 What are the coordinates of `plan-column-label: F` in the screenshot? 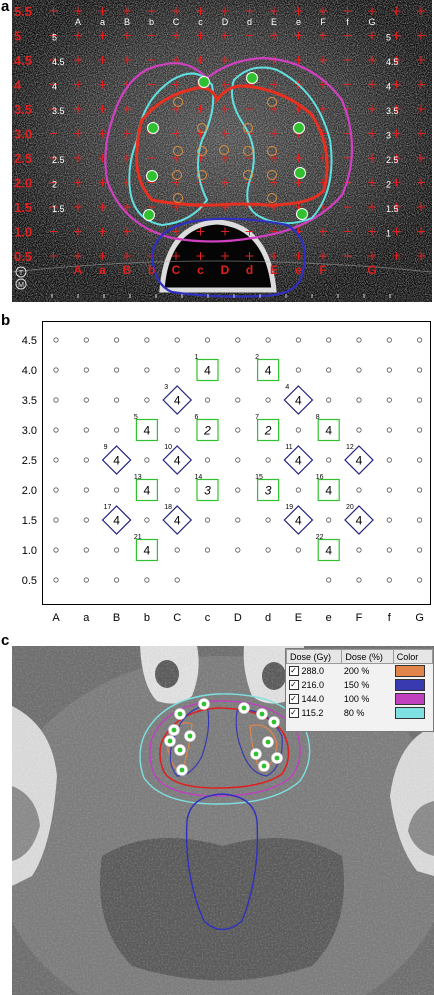 It's located at (359, 618).